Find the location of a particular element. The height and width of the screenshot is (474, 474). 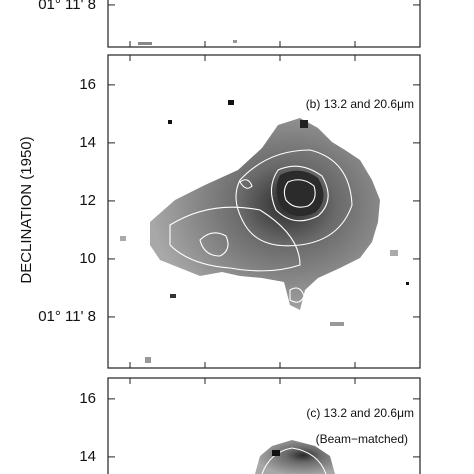

annotation: (Beam−matched) is located at coordinates (362, 439).